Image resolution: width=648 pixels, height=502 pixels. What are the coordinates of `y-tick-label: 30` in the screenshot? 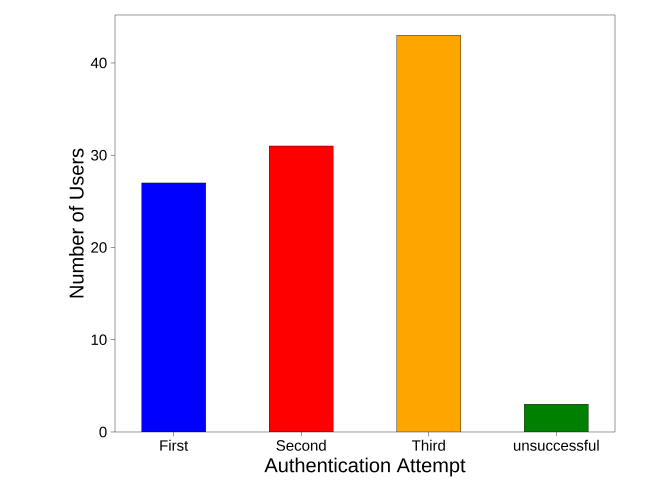 It's located at (99, 155).